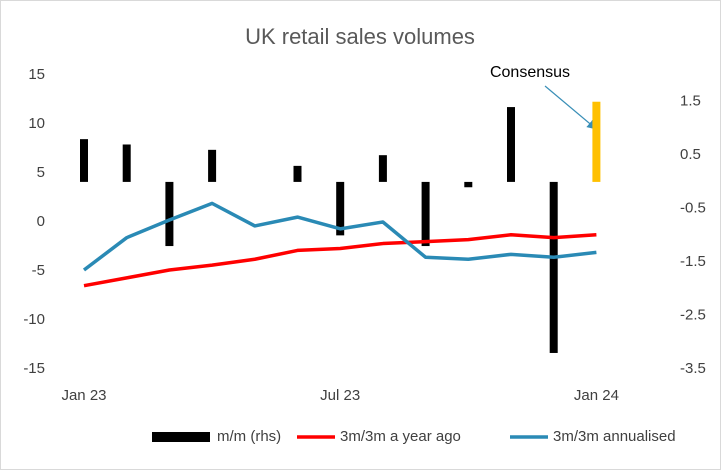 The image size is (721, 470). Describe the element at coordinates (83, 395) in the screenshot. I see `x-tick-label: Jan 23` at that location.